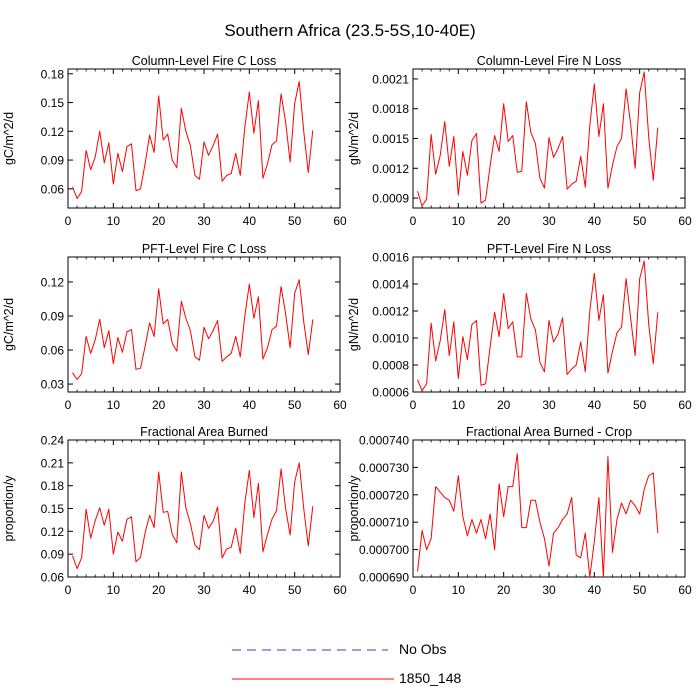 The width and height of the screenshot is (700, 700). What do you see at coordinates (114, 405) in the screenshot?
I see `panel-3-xtick-label: 10` at bounding box center [114, 405].